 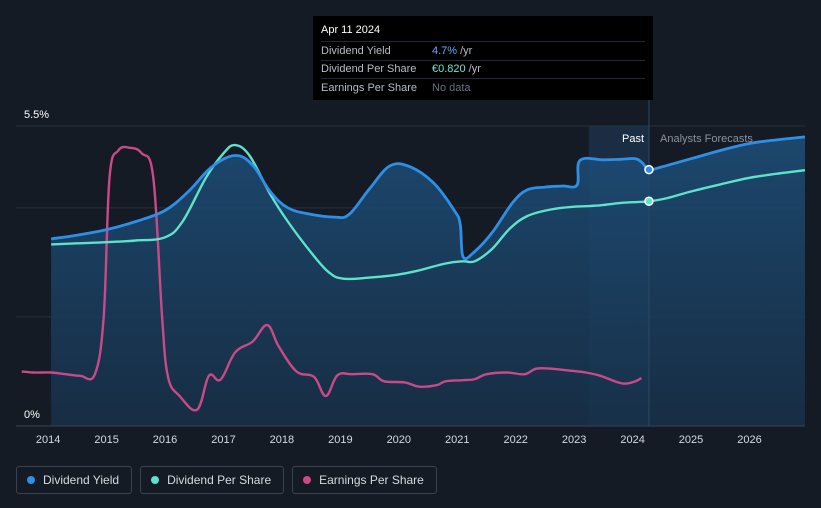 What do you see at coordinates (483, 87) in the screenshot?
I see `tooltip-row-earnings-per-share: Earnings Per Share No data` at bounding box center [483, 87].